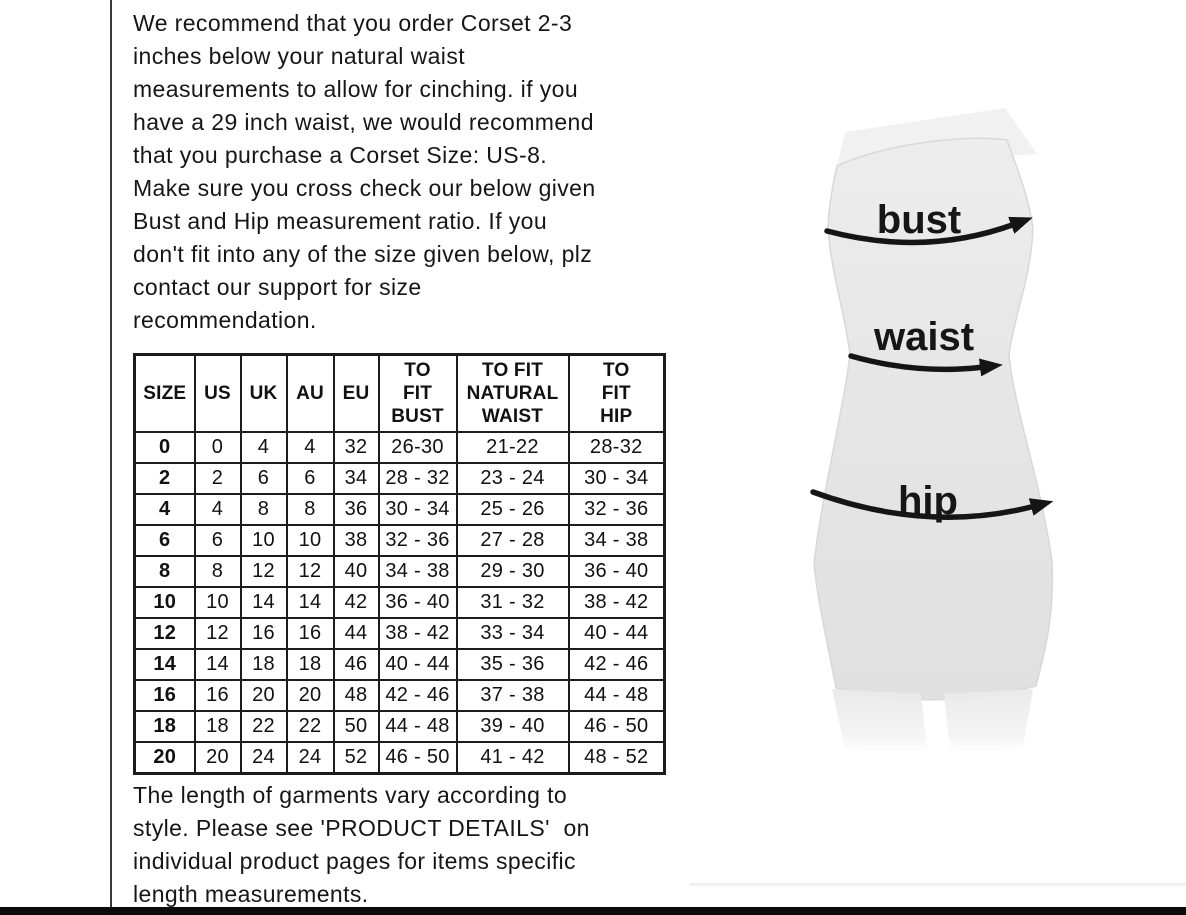 This screenshot has width=1186, height=915. I want to click on left-rule-line, so click(111, 453).